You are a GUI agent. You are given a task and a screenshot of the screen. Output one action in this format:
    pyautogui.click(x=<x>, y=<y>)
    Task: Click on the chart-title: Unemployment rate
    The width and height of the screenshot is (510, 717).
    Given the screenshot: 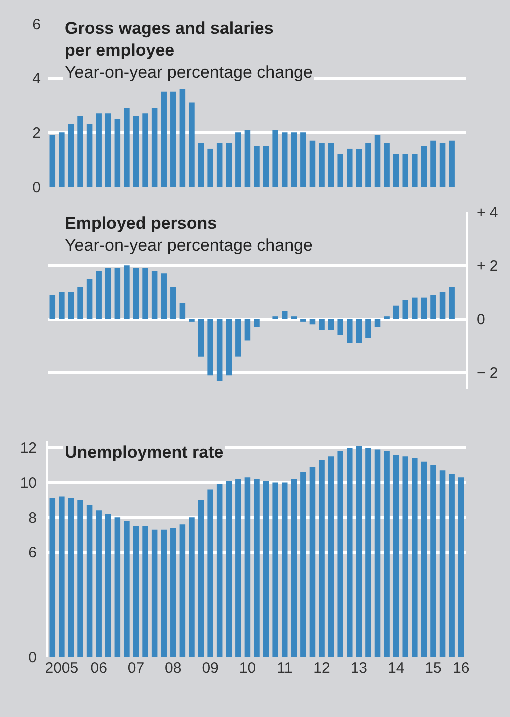 What is the action you would take?
    pyautogui.click(x=144, y=452)
    